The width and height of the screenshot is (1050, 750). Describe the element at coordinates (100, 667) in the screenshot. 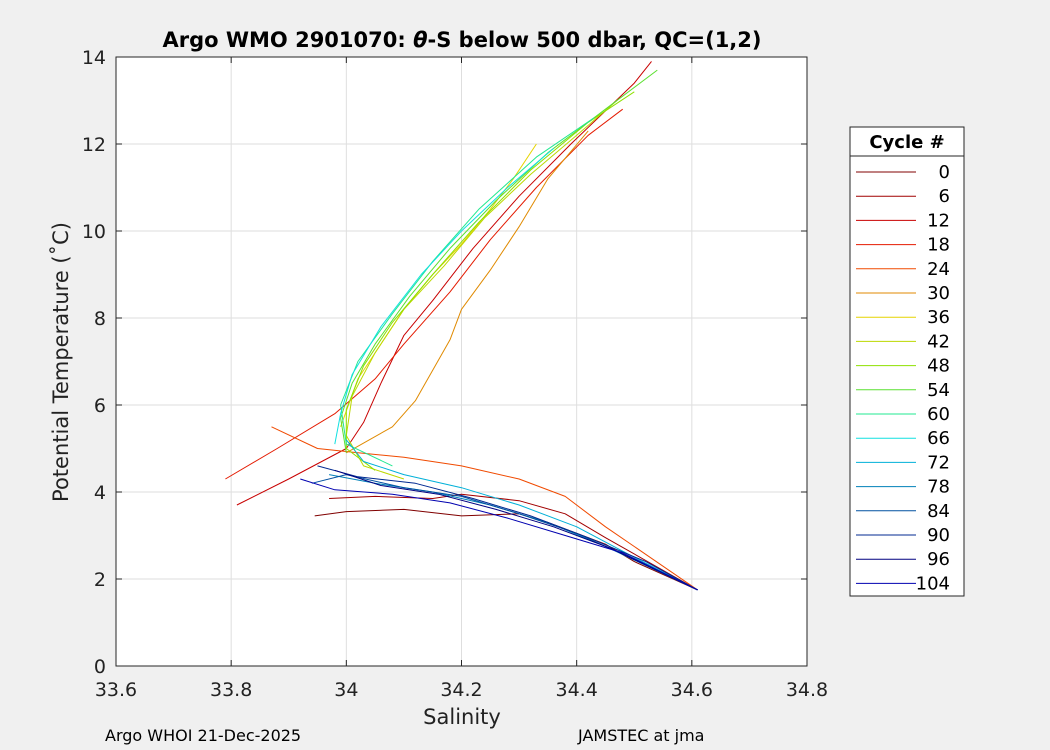

I see `y-tick-label: 0` at that location.